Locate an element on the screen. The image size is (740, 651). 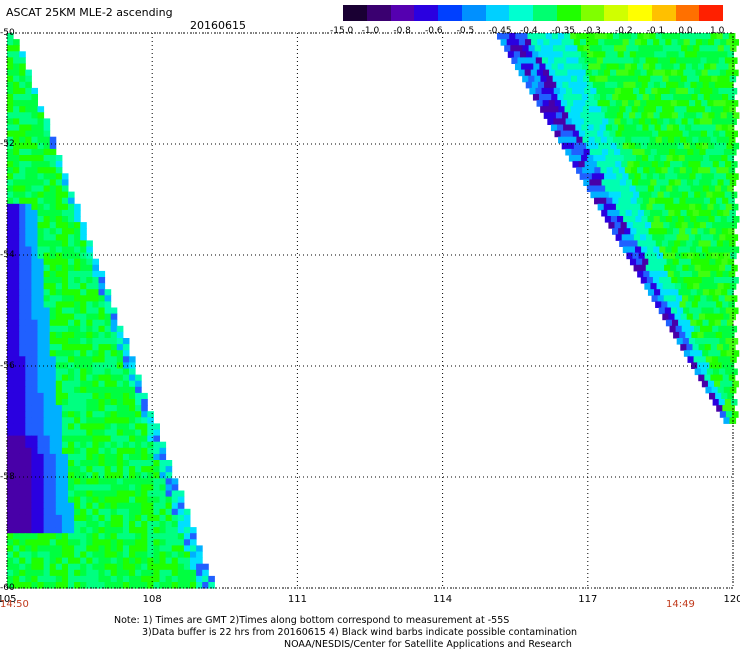
latitude-tick-label: -58 is located at coordinates (7, 477).